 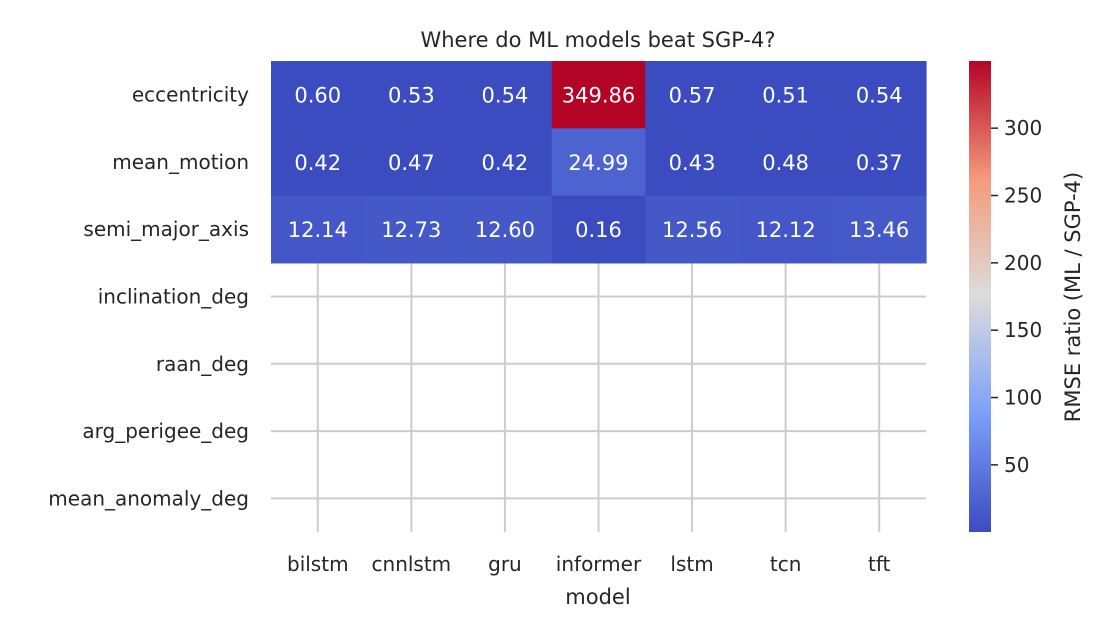 I want to click on cell-value-label: 12.56, so click(x=692, y=230).